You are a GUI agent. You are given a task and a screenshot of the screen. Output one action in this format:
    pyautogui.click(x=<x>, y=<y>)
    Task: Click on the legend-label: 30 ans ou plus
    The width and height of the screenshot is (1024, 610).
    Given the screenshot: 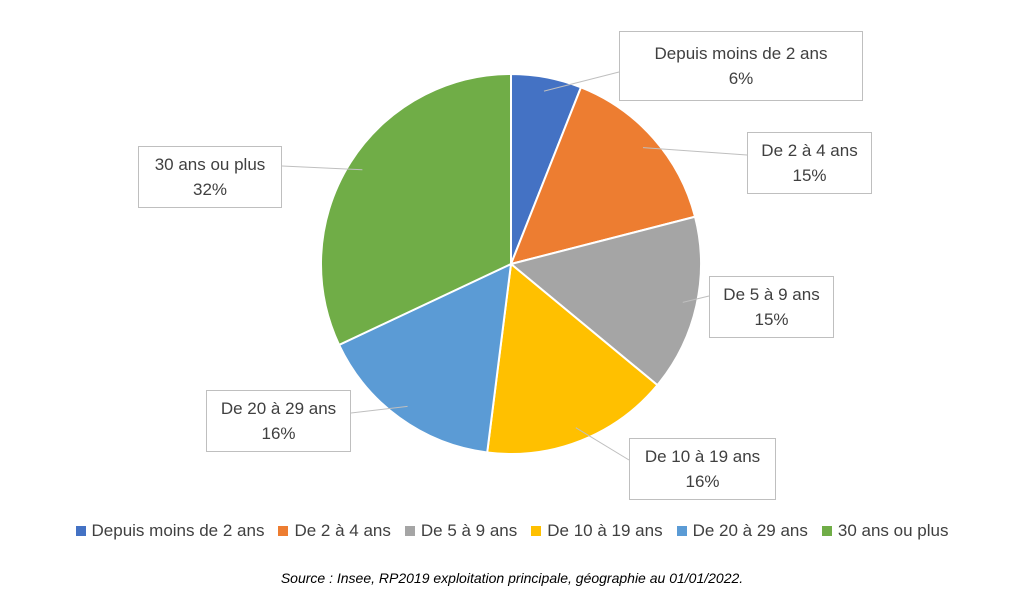 What is the action you would take?
    pyautogui.click(x=893, y=530)
    